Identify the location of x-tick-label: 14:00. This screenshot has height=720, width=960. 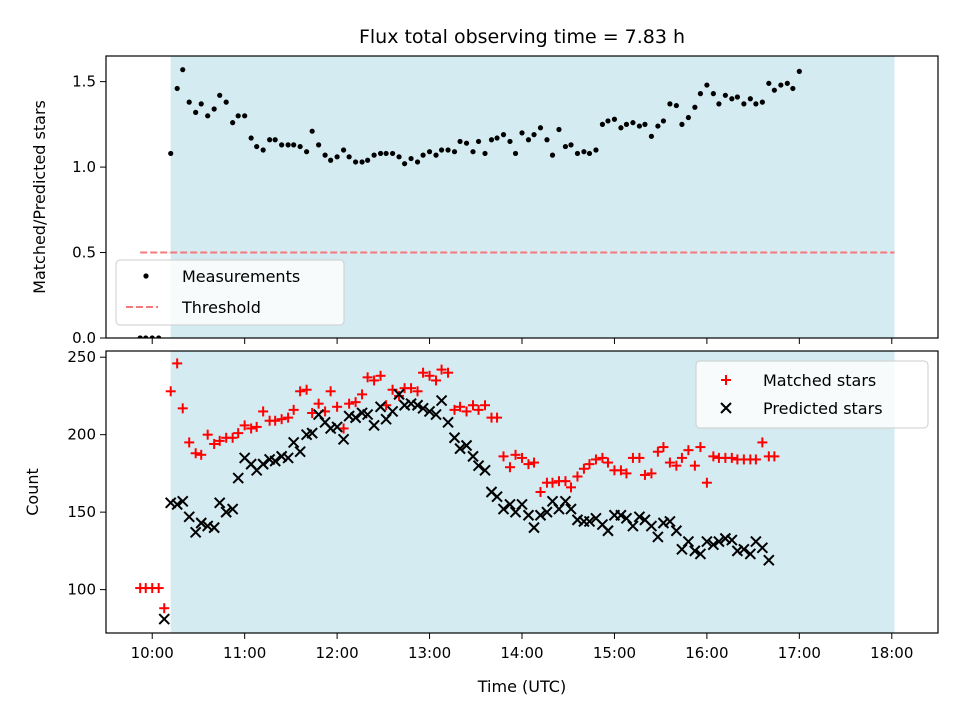
(521, 653).